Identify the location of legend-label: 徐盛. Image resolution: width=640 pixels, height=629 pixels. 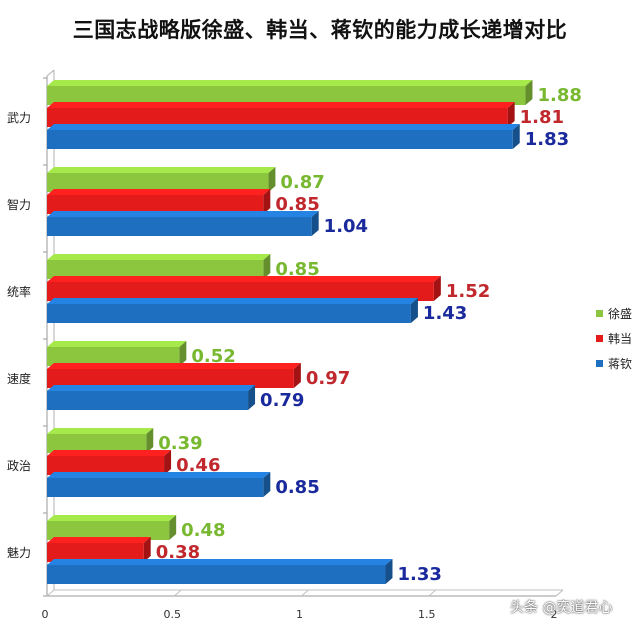
(620, 314).